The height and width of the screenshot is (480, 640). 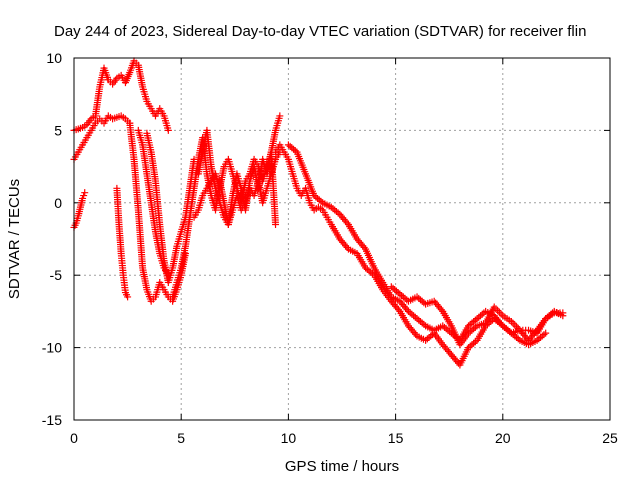 I want to click on series-track-f, so click(x=153, y=202).